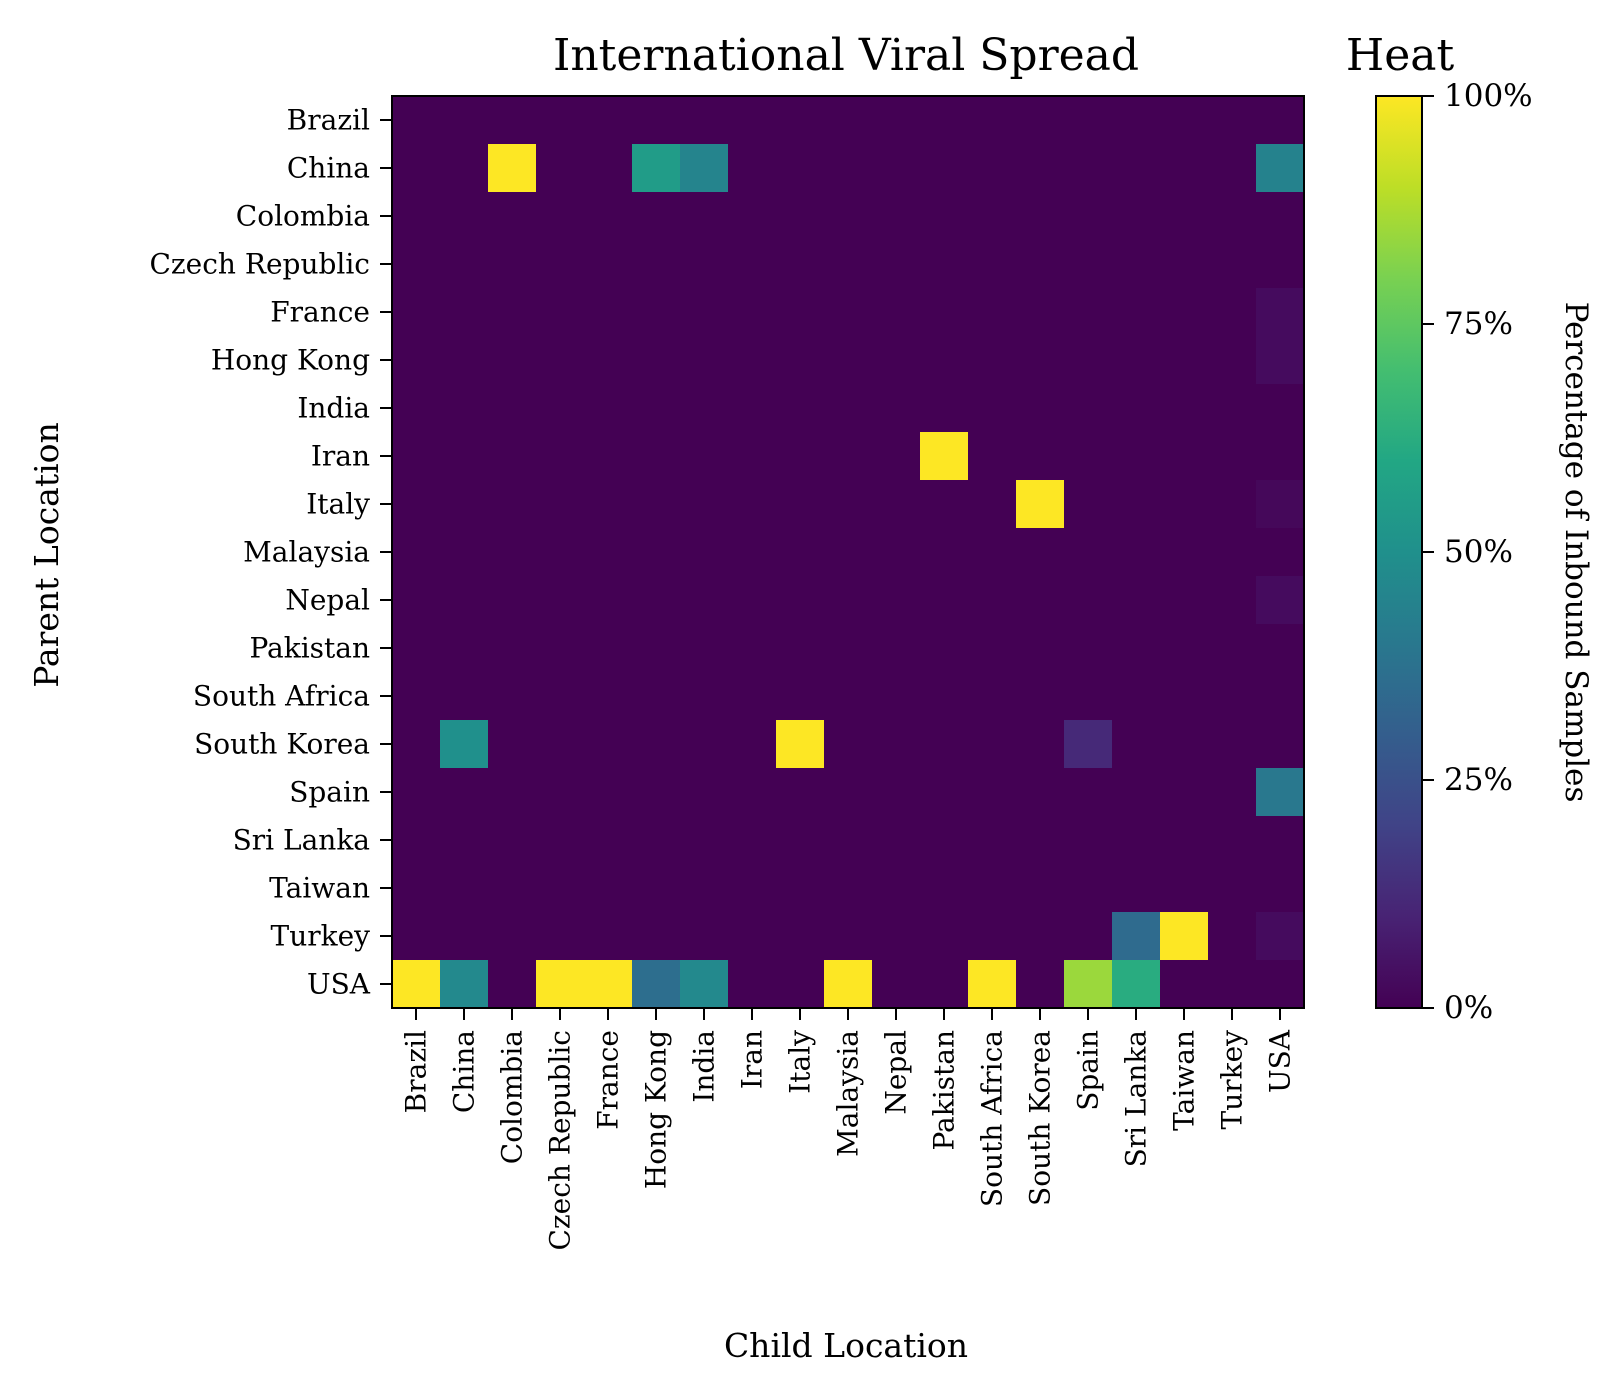  Describe the element at coordinates (301, 840) in the screenshot. I see `y-tick-label: Sri Lanka` at that location.